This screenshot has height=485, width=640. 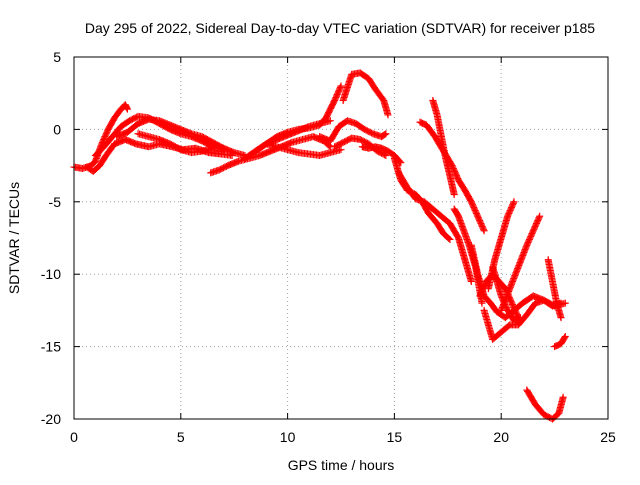 What do you see at coordinates (181, 437) in the screenshot?
I see `x-tick-label: 5` at bounding box center [181, 437].